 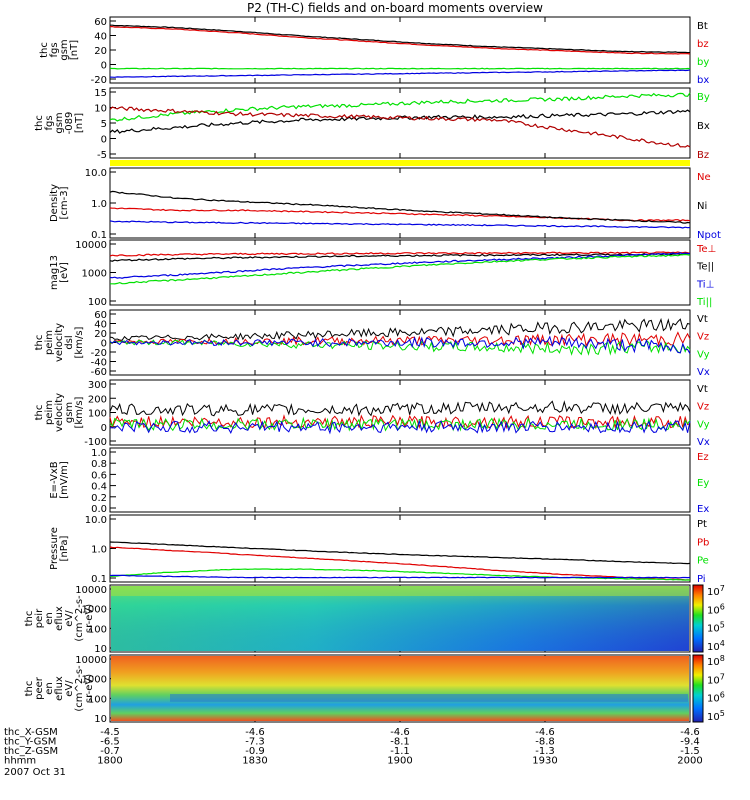 What do you see at coordinates (64, 202) in the screenshot?
I see `y-axis-label: [cm-3]` at bounding box center [64, 202].